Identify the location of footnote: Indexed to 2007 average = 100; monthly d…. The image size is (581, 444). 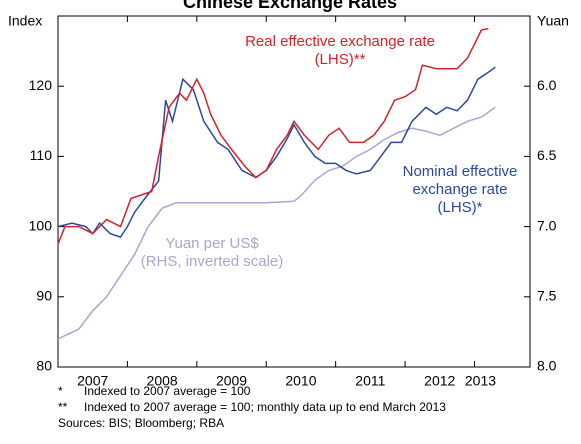
(265, 407).